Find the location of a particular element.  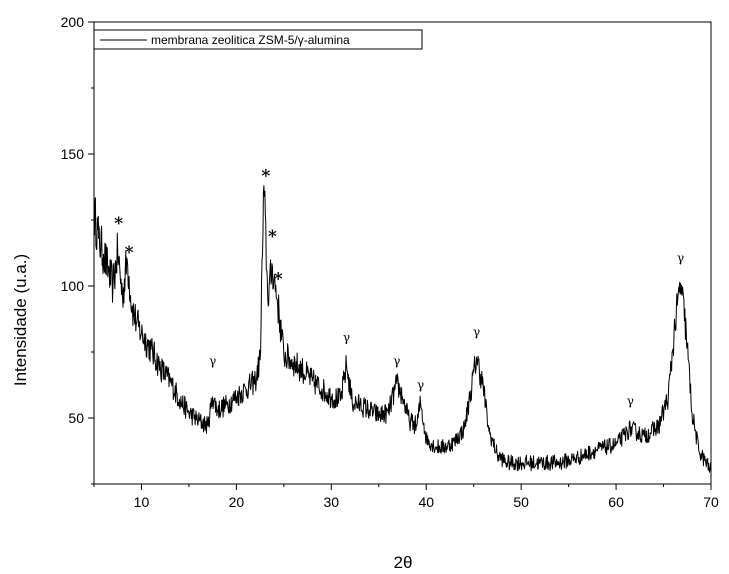

x-tick-label: 60 is located at coordinates (616, 502).